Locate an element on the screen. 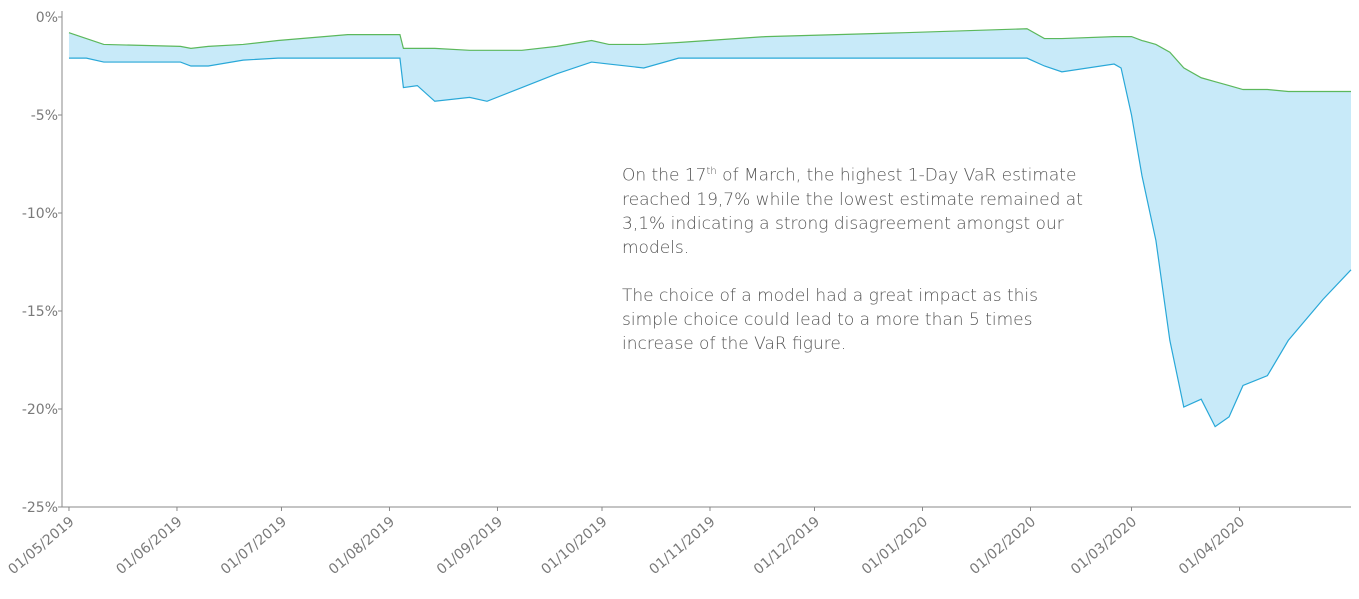 Image resolution: width=1359 pixels, height=599 pixels. y-tick-label: -10% is located at coordinates (40, 214).